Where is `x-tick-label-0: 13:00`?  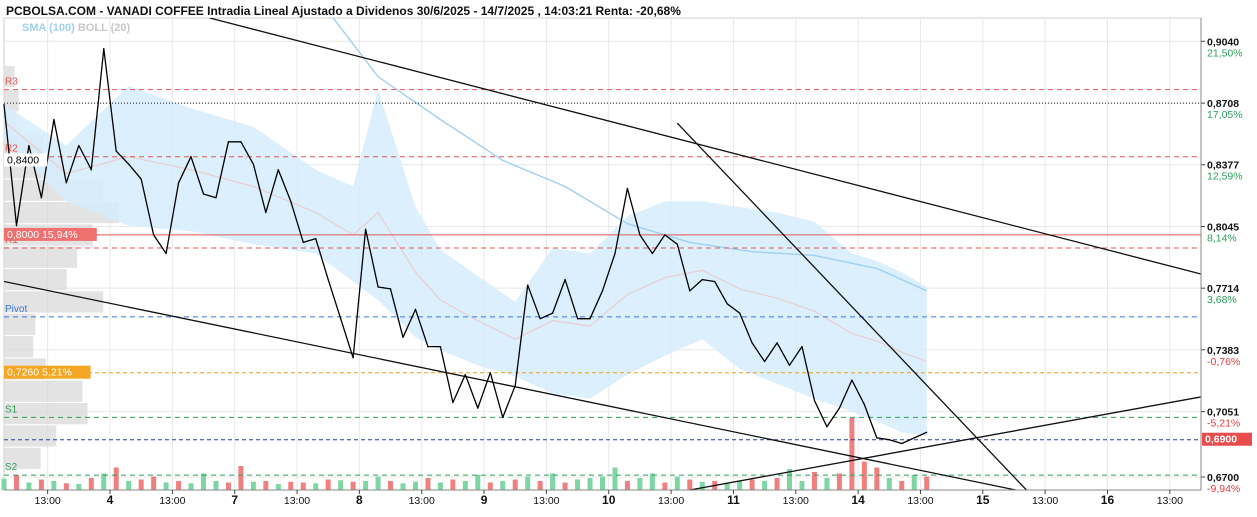 x-tick-label-0: 13:00 is located at coordinates (48, 501).